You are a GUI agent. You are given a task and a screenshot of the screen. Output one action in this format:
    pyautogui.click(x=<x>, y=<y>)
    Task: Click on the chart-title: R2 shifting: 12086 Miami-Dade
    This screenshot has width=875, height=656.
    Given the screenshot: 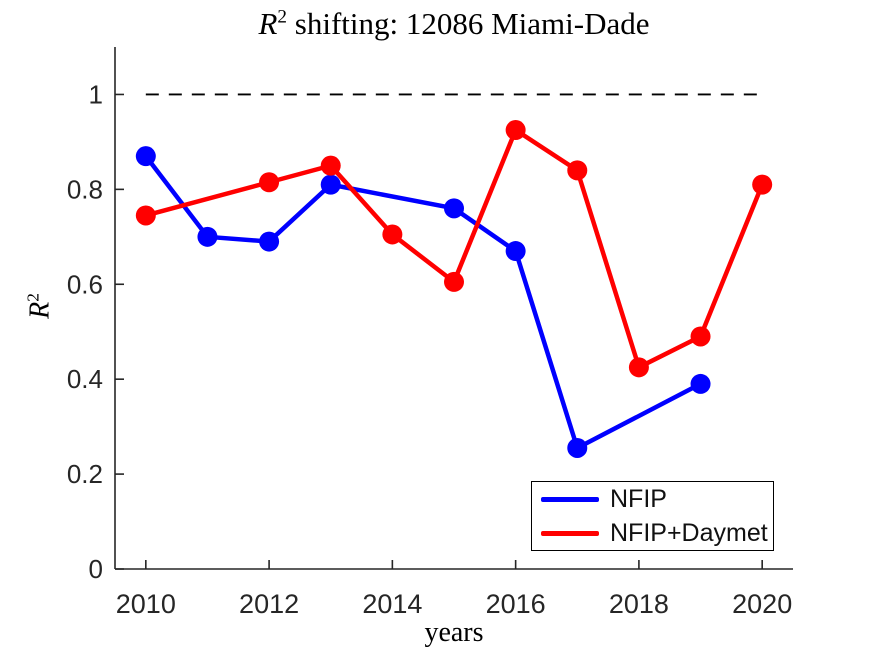 What is the action you would take?
    pyautogui.click(x=454, y=24)
    